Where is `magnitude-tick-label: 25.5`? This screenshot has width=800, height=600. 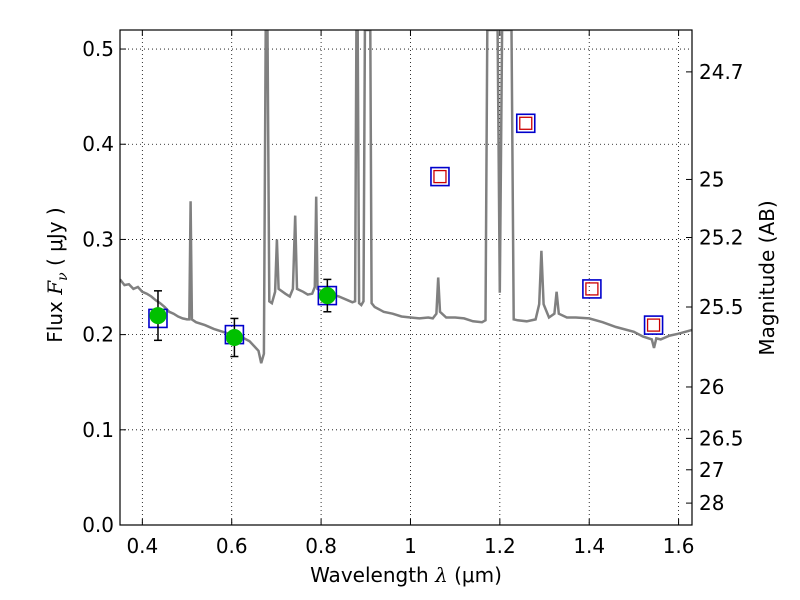
magnitude-tick-label: 25.5 is located at coordinates (721, 307).